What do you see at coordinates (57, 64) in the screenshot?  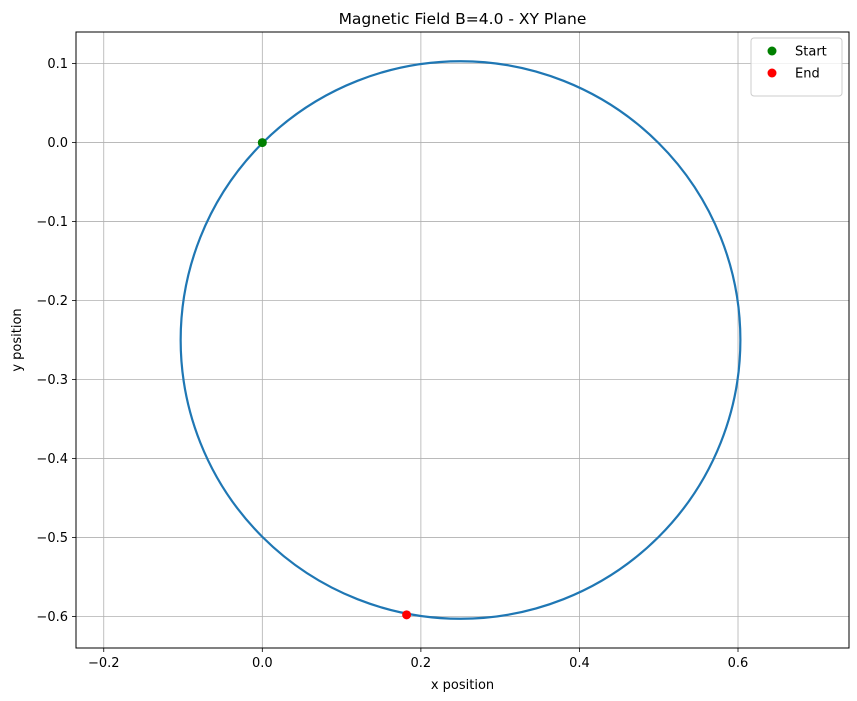 I see `y-tick-label: 0.1` at bounding box center [57, 64].